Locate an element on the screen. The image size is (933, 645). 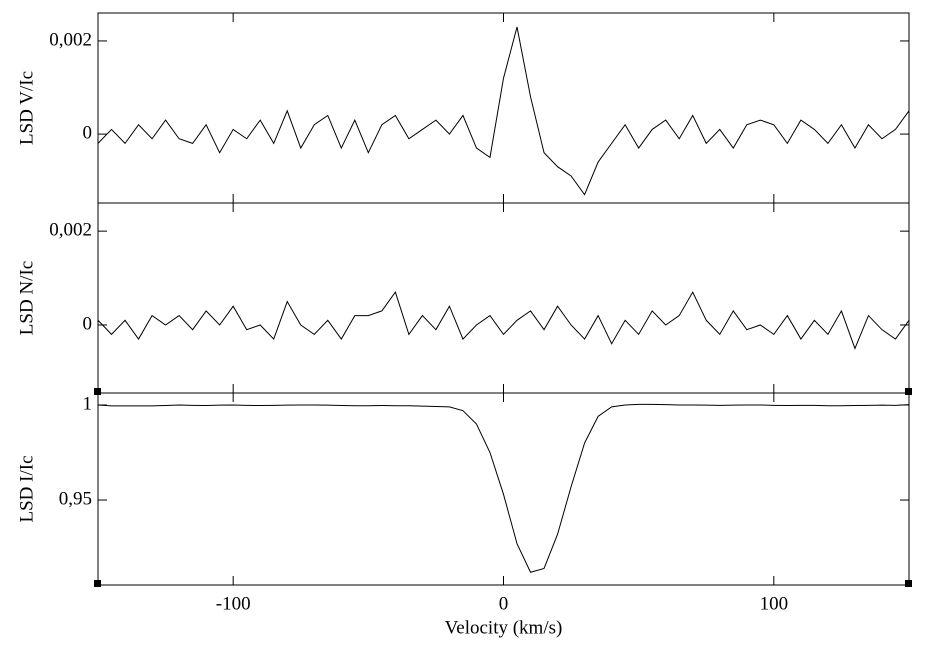
data-line is located at coordinates (503, 320).